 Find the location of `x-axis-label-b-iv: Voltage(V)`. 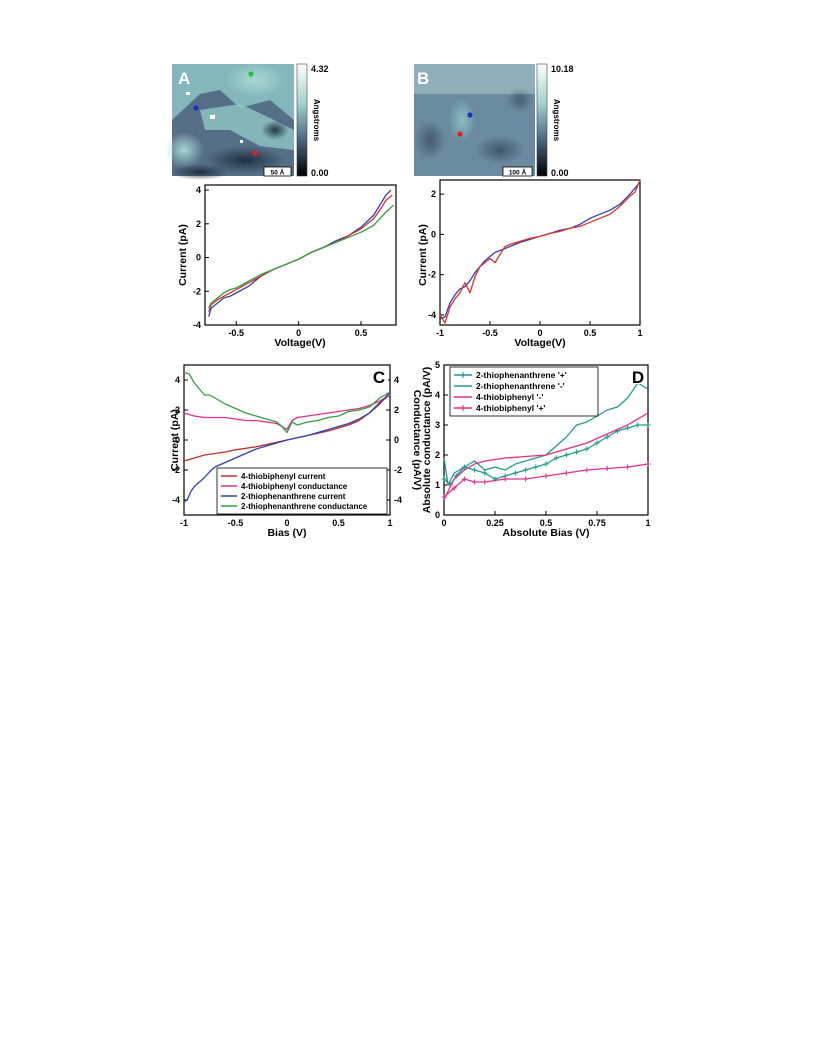

x-axis-label-b-iv: Voltage(V) is located at coordinates (539, 343).